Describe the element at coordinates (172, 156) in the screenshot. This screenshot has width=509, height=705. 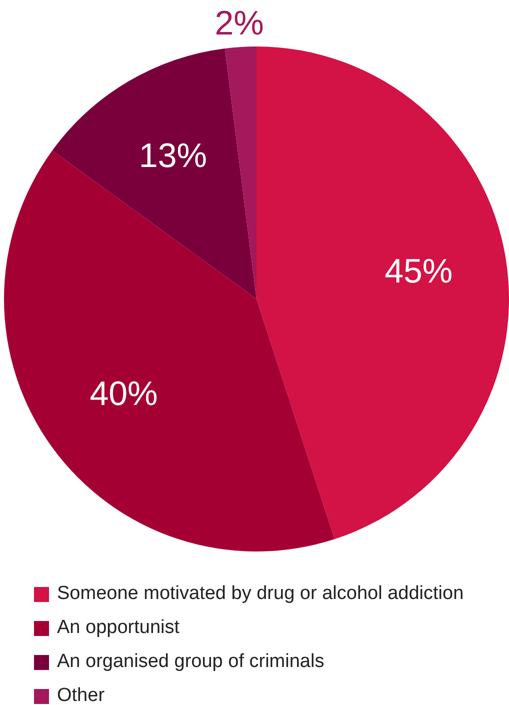
I see `data-label: 13%` at that location.